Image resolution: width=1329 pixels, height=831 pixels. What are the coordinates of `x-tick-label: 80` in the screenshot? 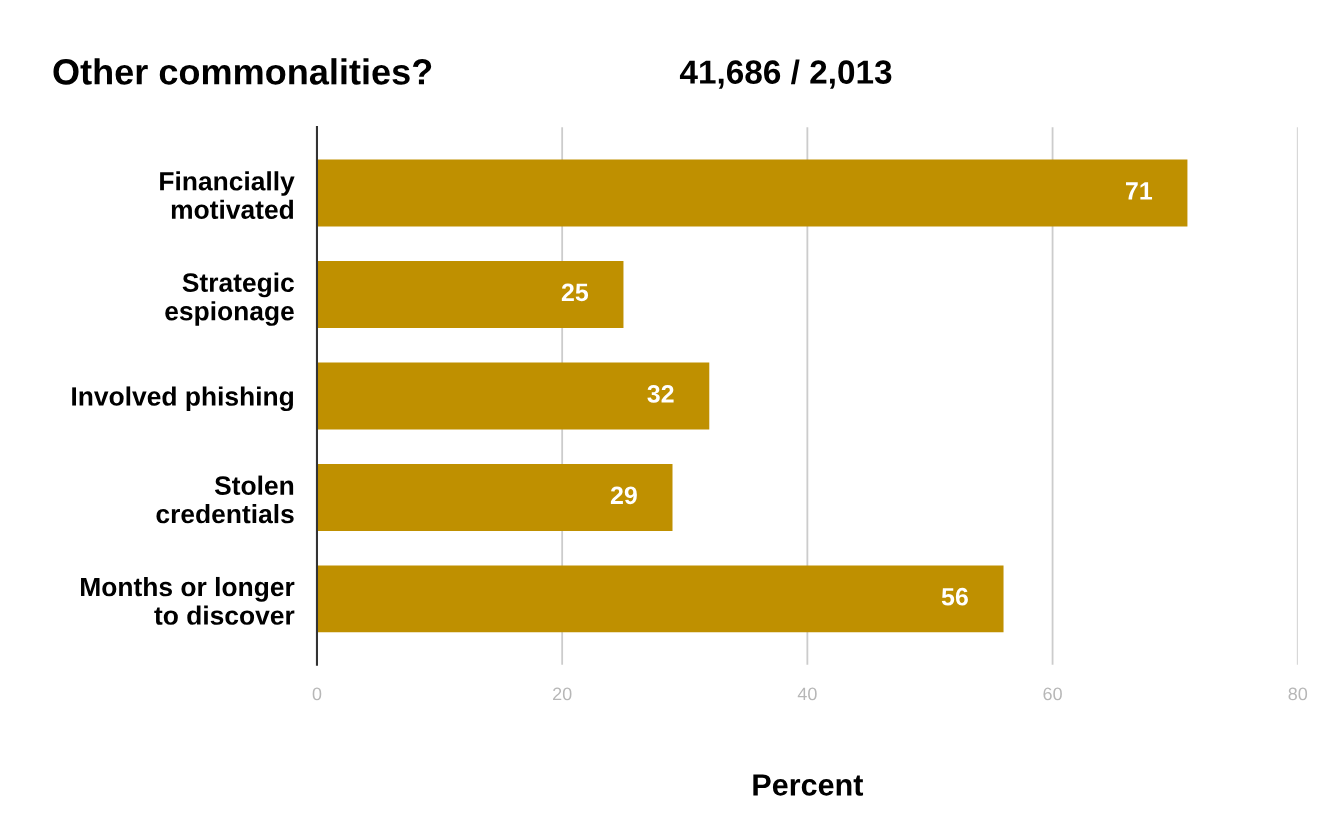 It's located at (1298, 694).